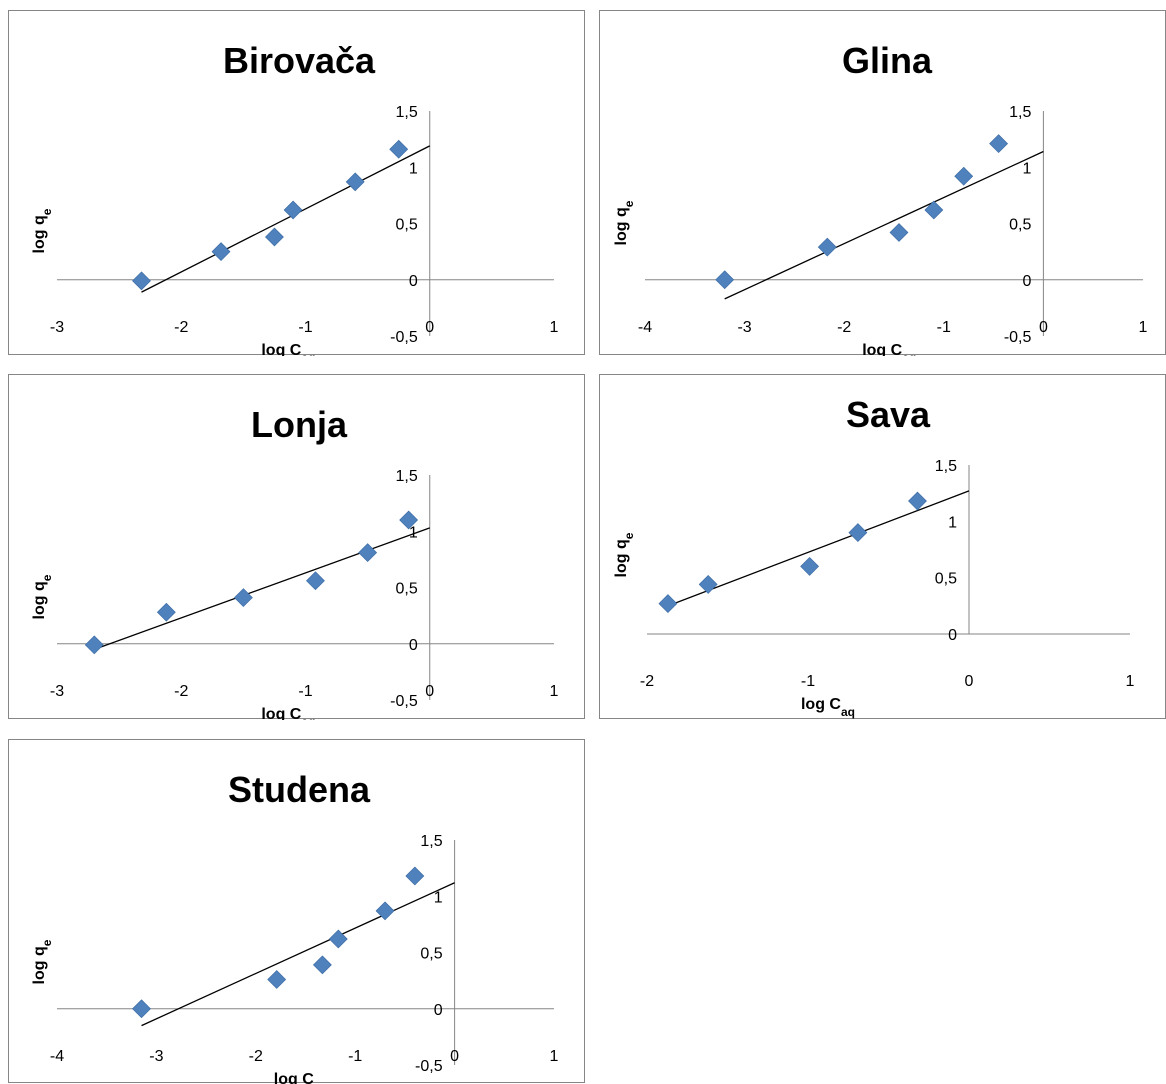 This screenshot has height=1084, width=1166. Describe the element at coordinates (887, 60) in the screenshot. I see `chart-title: Glina` at that location.